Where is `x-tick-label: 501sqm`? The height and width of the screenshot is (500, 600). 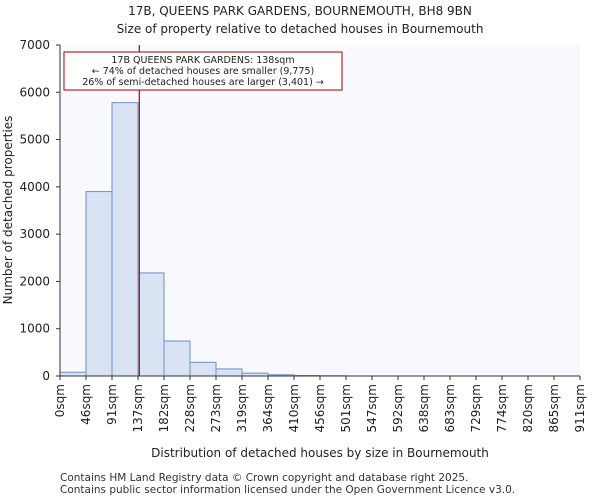
x-tick-label: 501sqm is located at coordinates (346, 408).